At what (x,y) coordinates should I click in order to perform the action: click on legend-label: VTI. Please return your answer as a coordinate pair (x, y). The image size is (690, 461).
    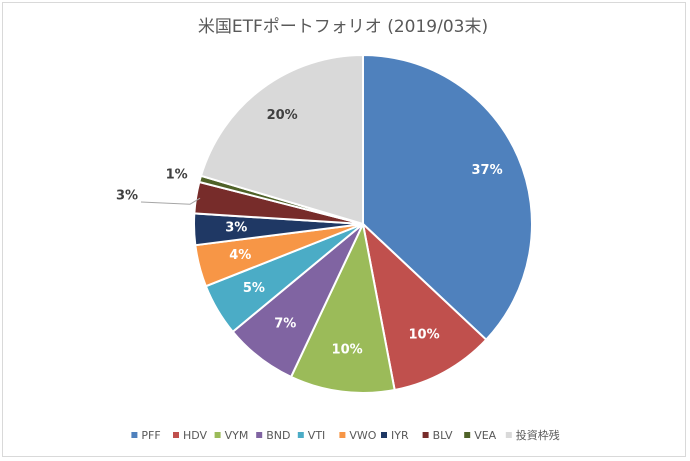
    Looking at the image, I should click on (317, 435).